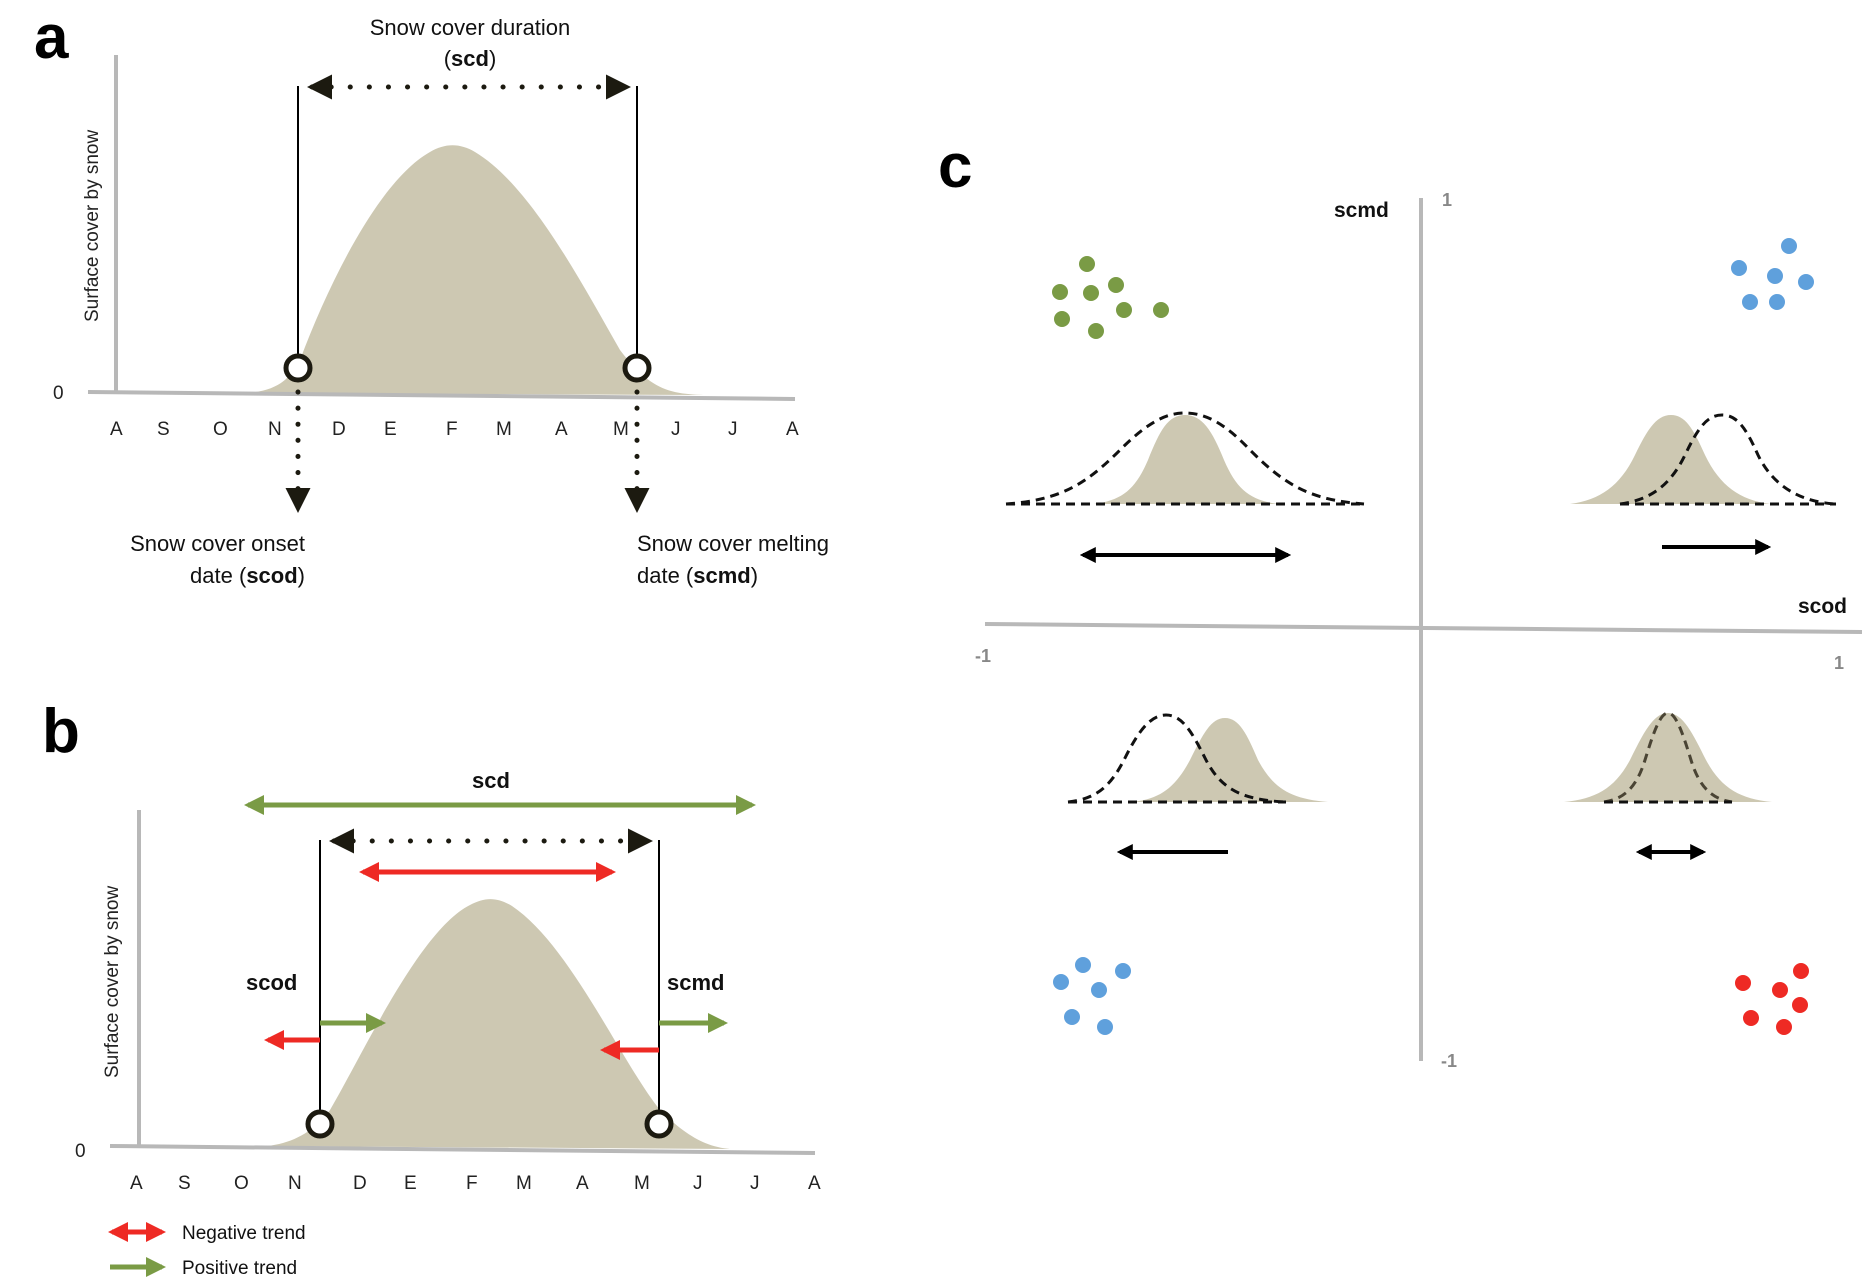 The image size is (1867, 1286). I want to click on panel-b-ylabel: Surface cover by snow, so click(112, 982).